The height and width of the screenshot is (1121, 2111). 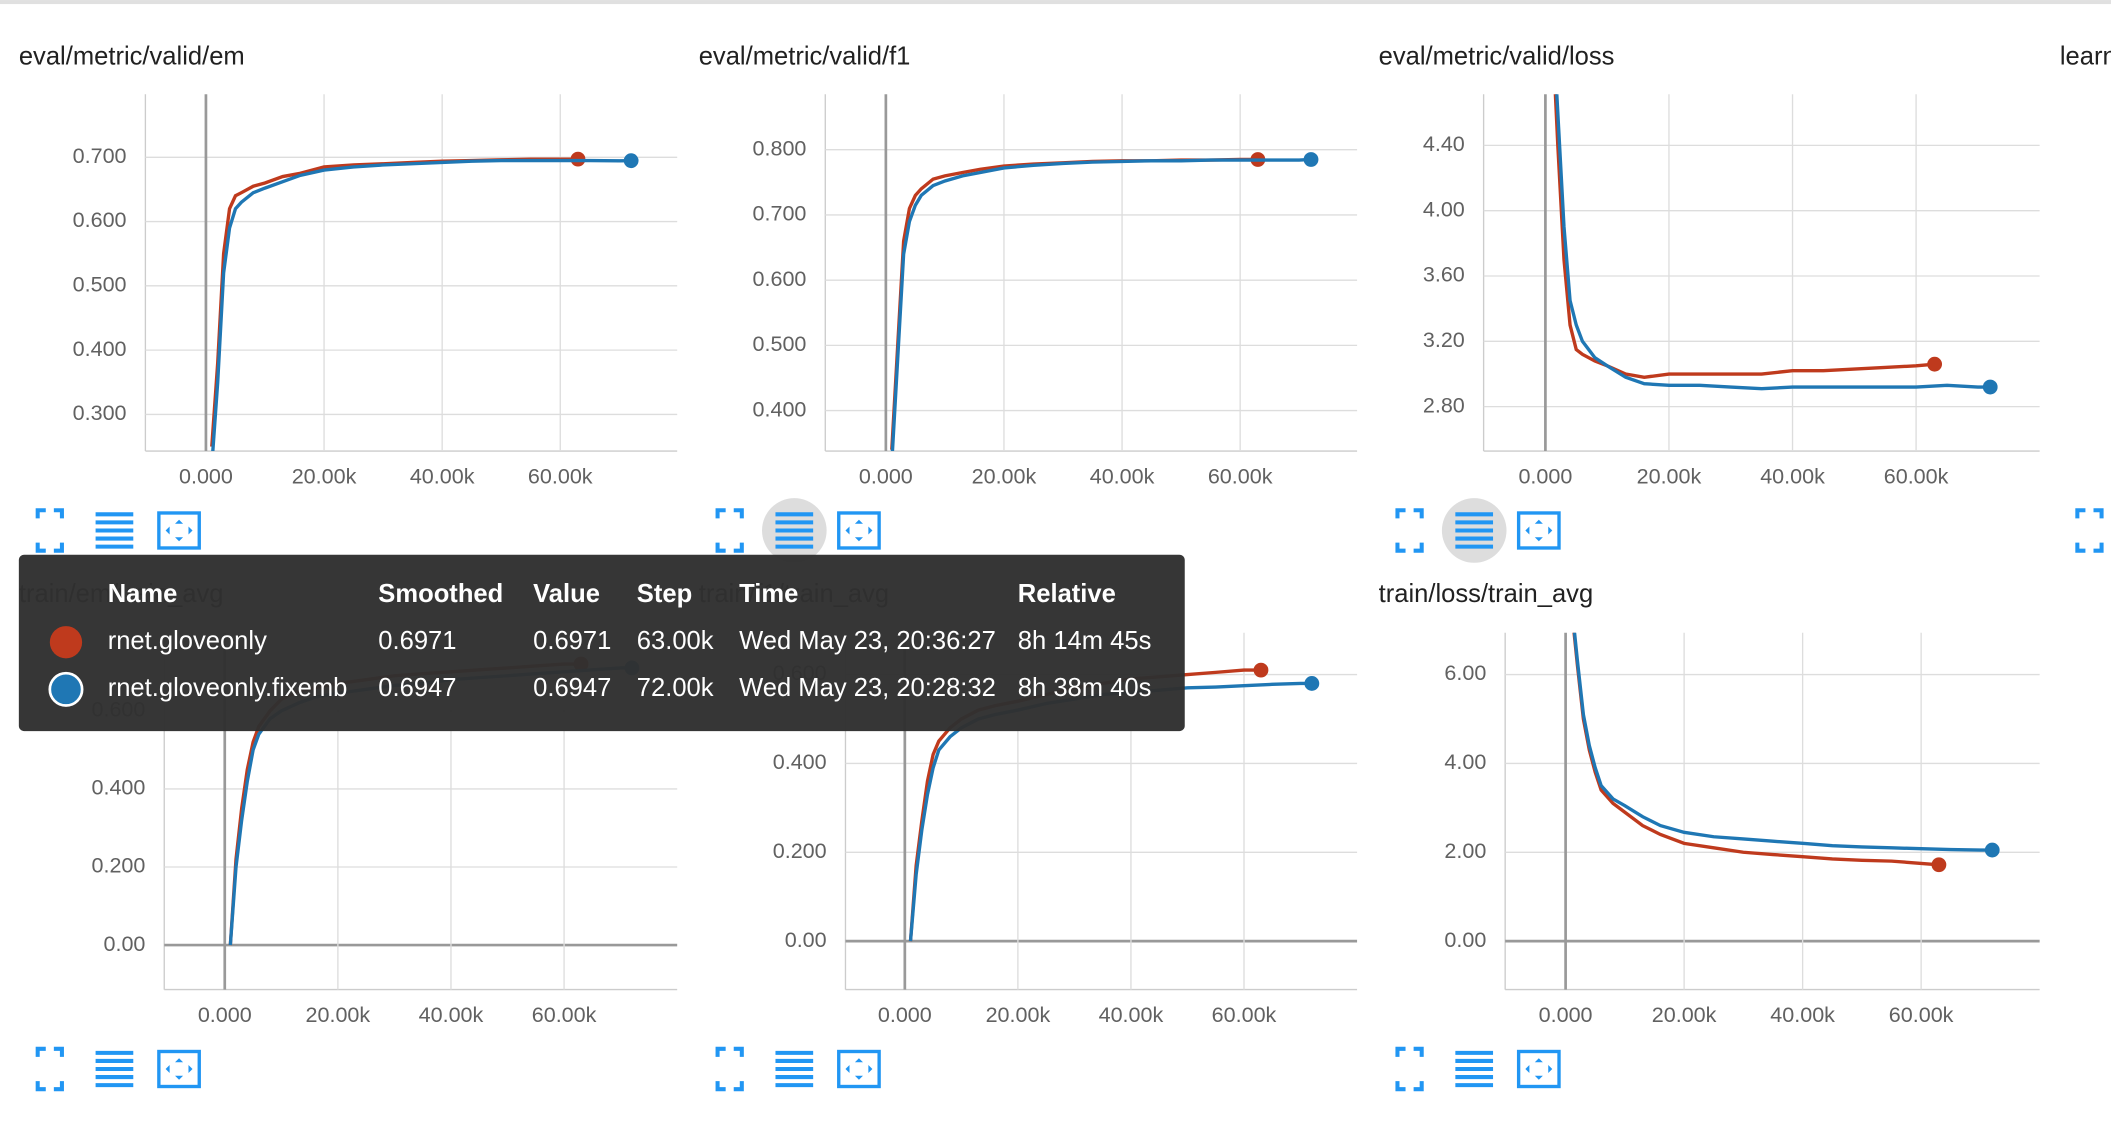 What do you see at coordinates (1055, 2) in the screenshot?
I see `top-shadow` at bounding box center [1055, 2].